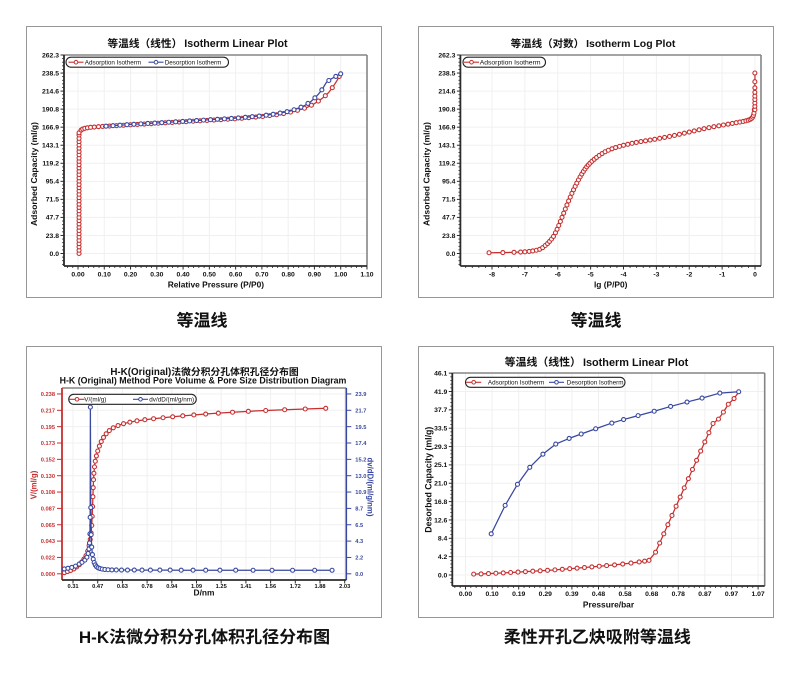 The image size is (800, 675). What do you see at coordinates (440, 447) in the screenshot?
I see `svg-text: 29.3` at bounding box center [440, 447].